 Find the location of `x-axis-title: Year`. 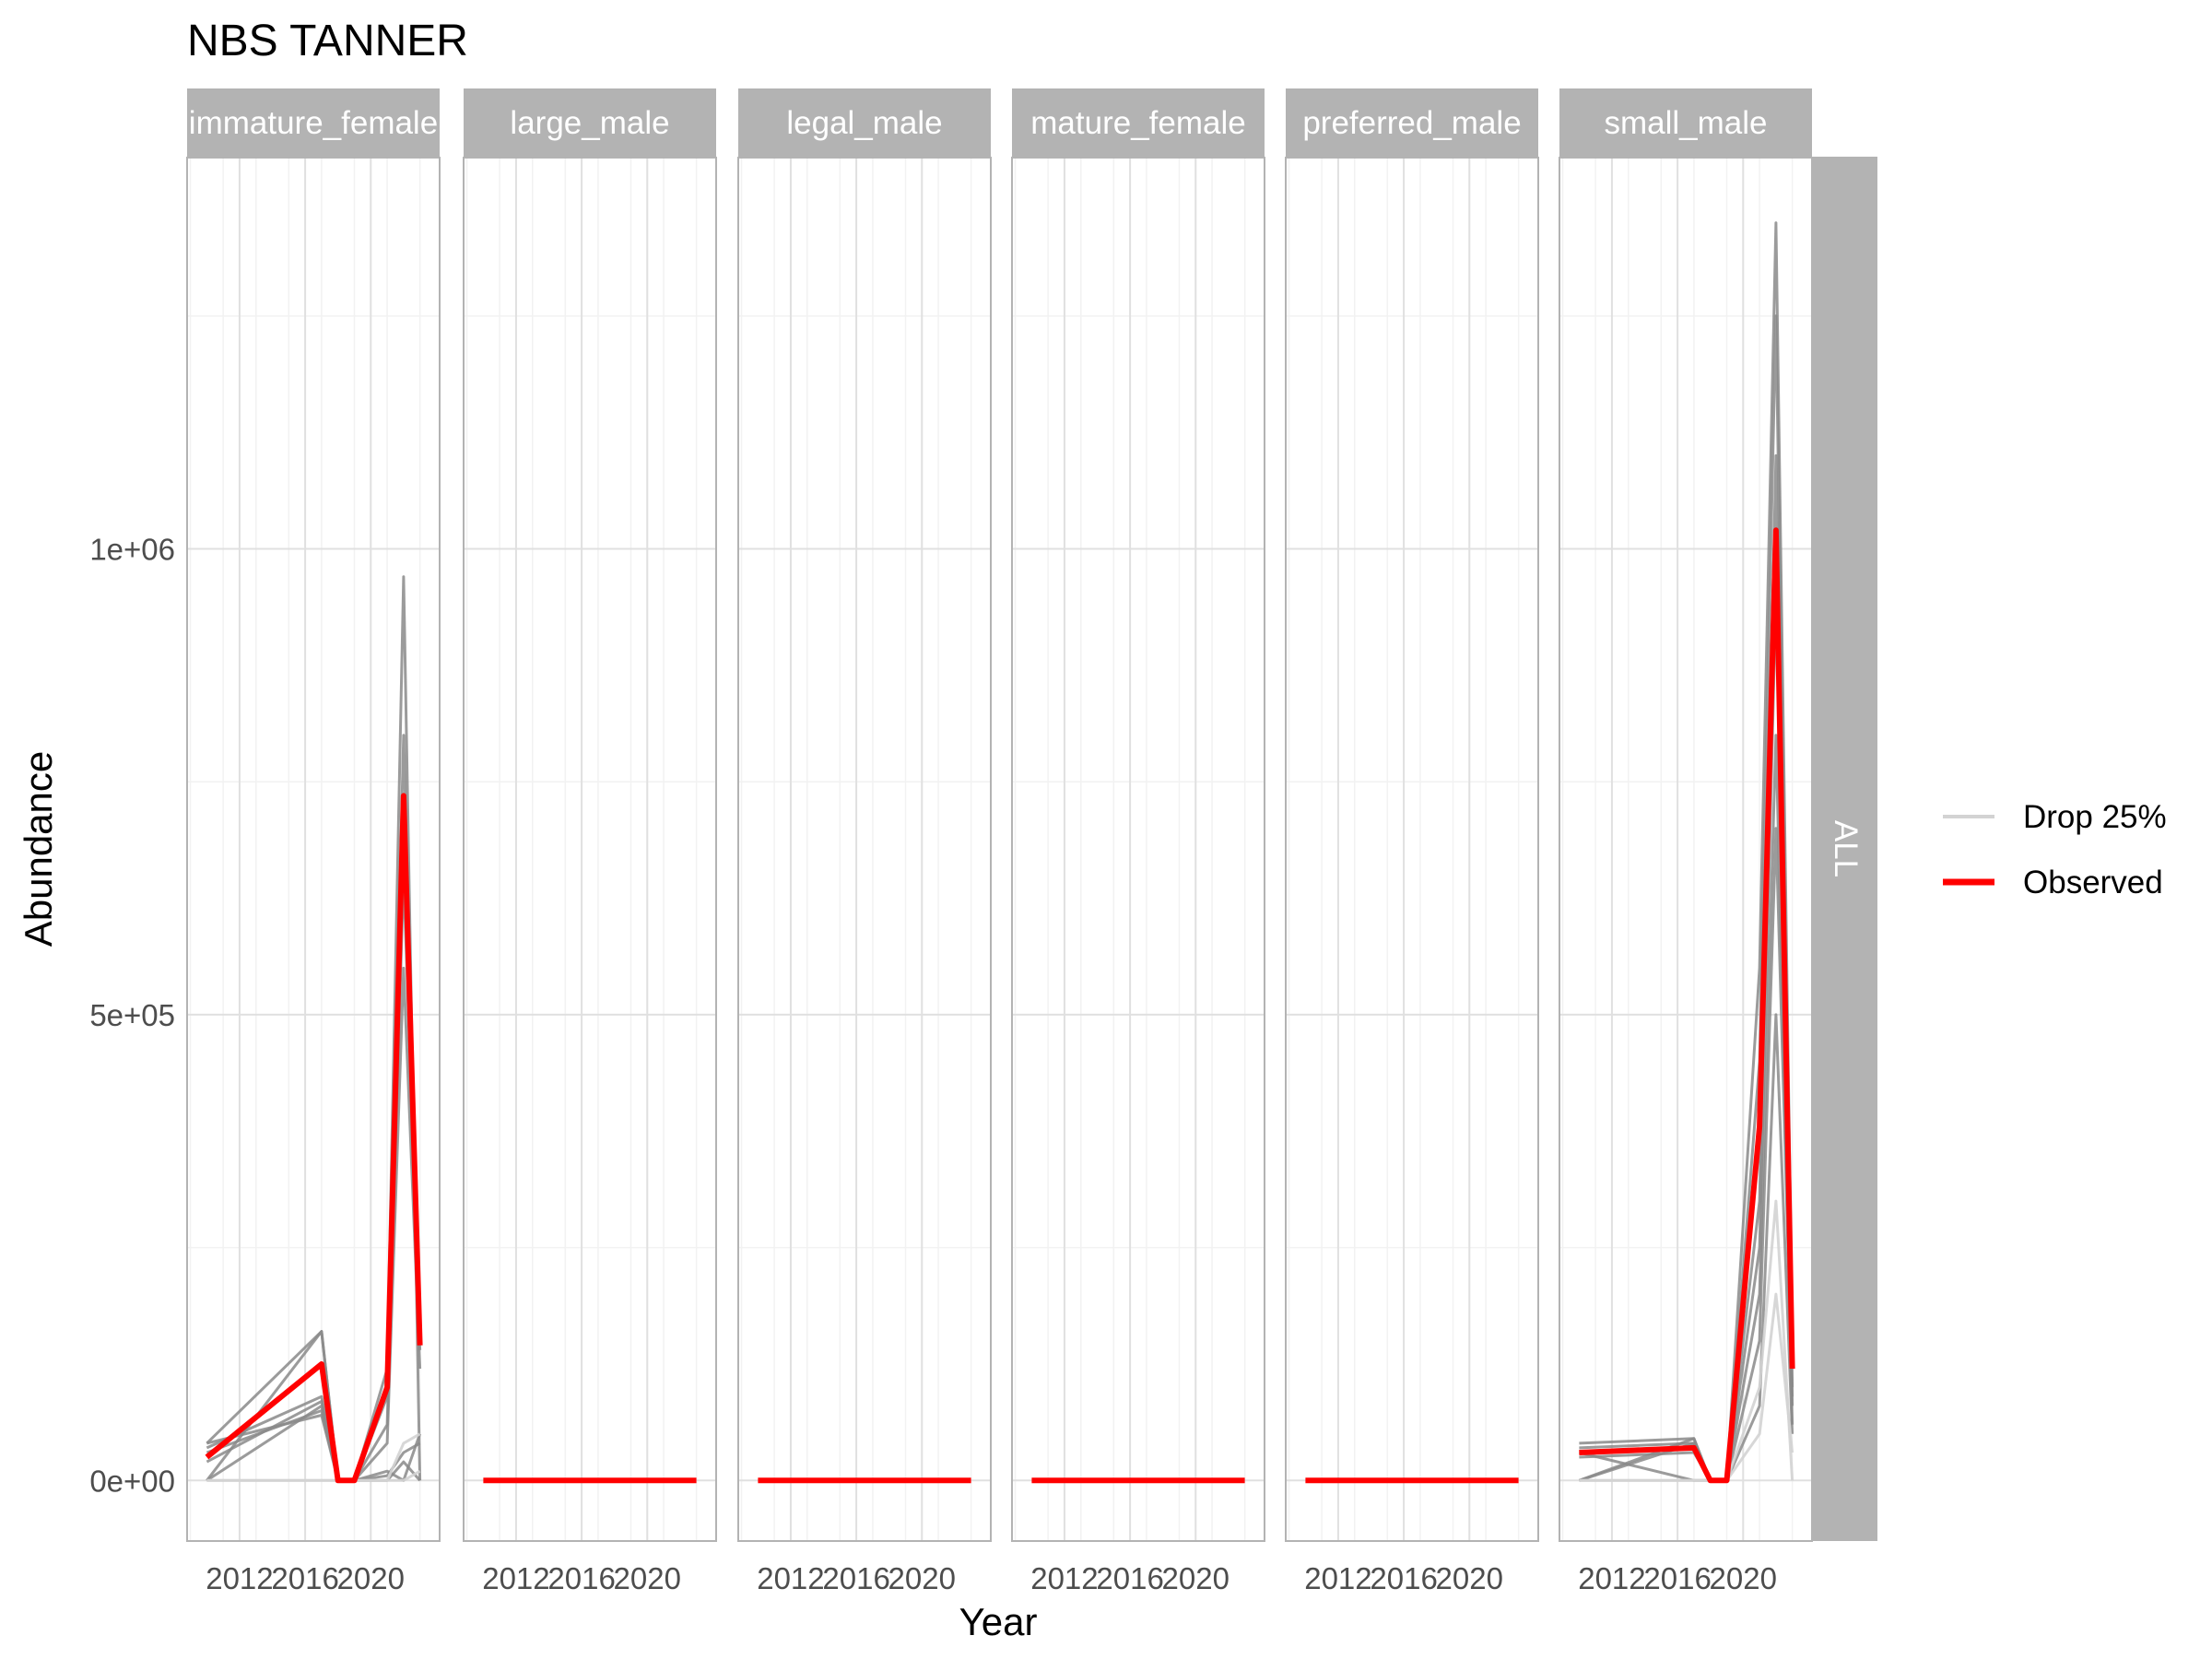

x-axis-title: Year is located at coordinates (998, 1621).